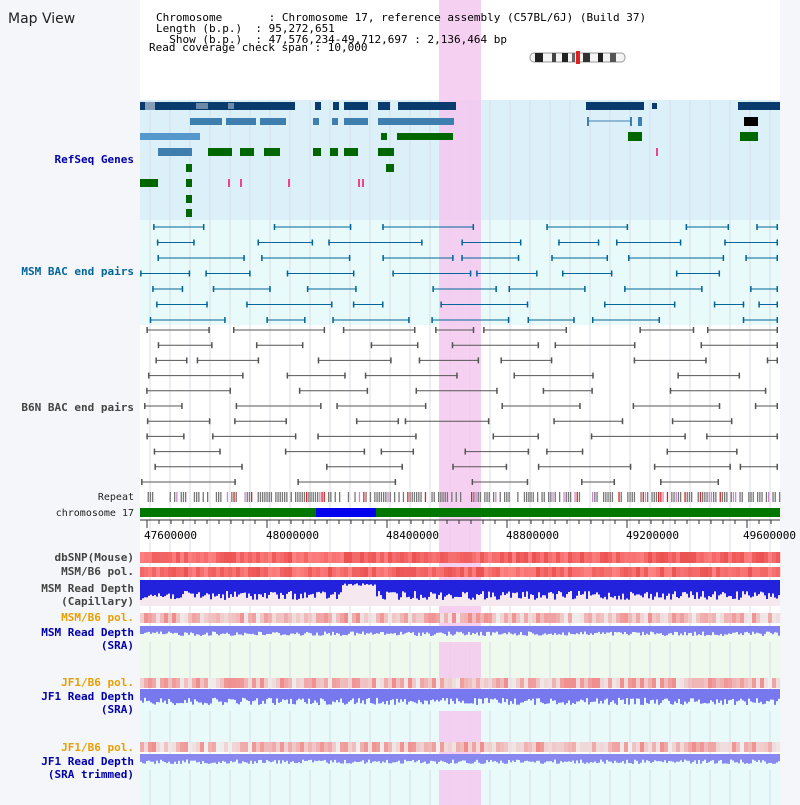  I want to click on track-label-jf1-b6-pol-2: JF1/B6 pol., so click(97, 747).